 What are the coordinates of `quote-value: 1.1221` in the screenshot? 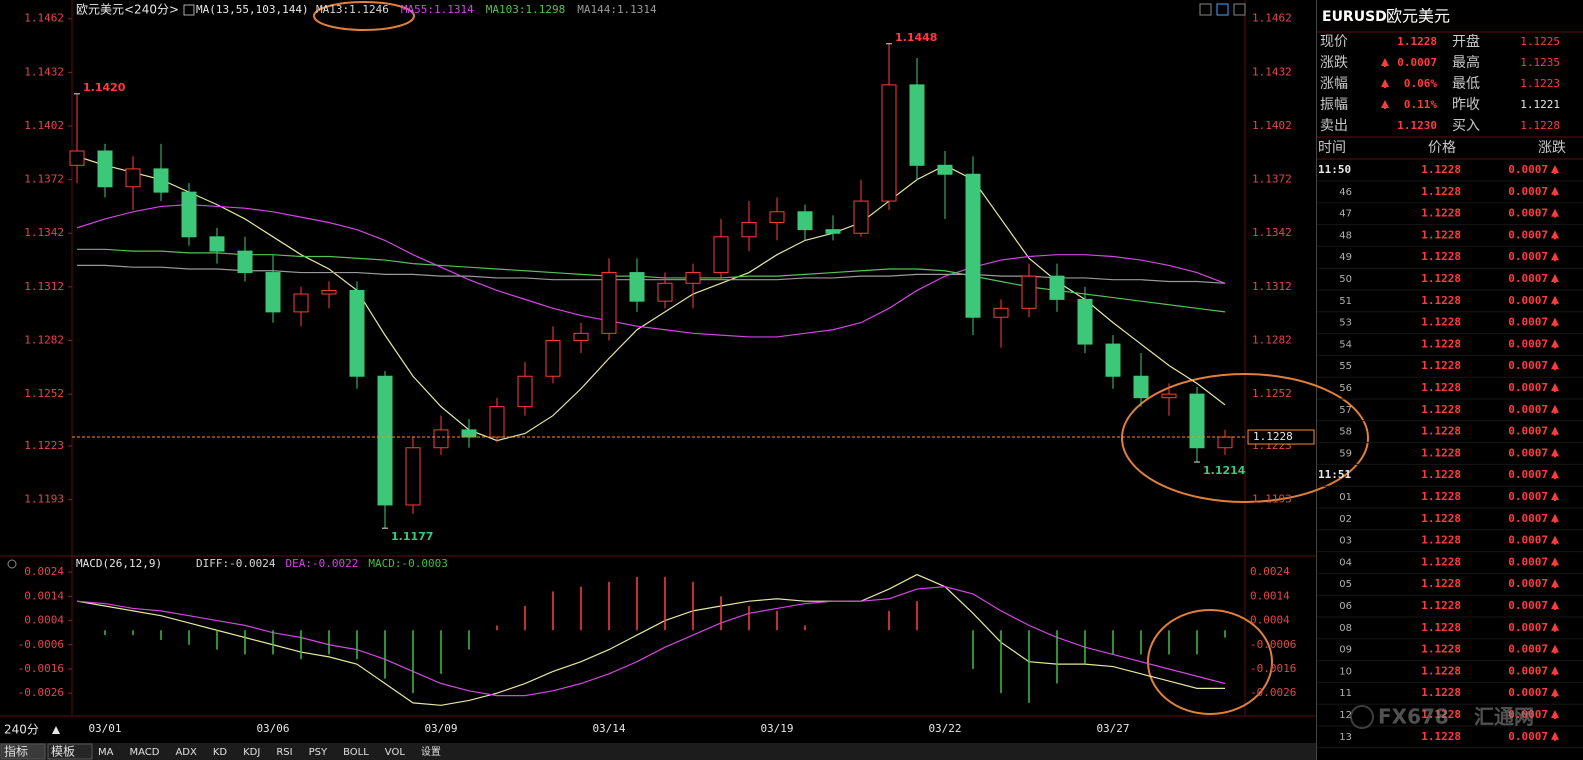 It's located at (1540, 104).